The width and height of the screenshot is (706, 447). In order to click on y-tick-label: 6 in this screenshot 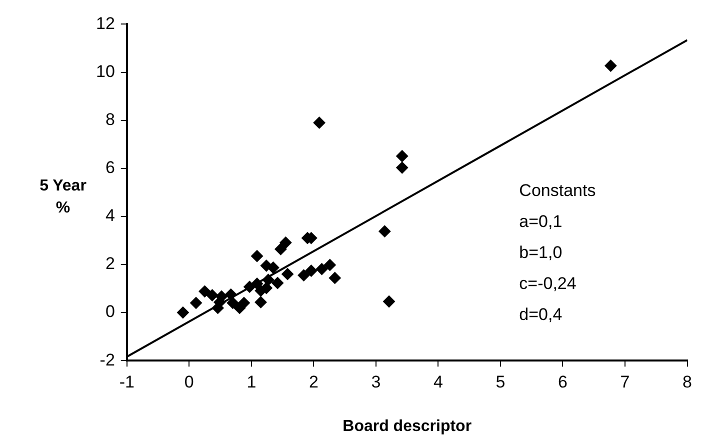, I will do `click(110, 168)`.